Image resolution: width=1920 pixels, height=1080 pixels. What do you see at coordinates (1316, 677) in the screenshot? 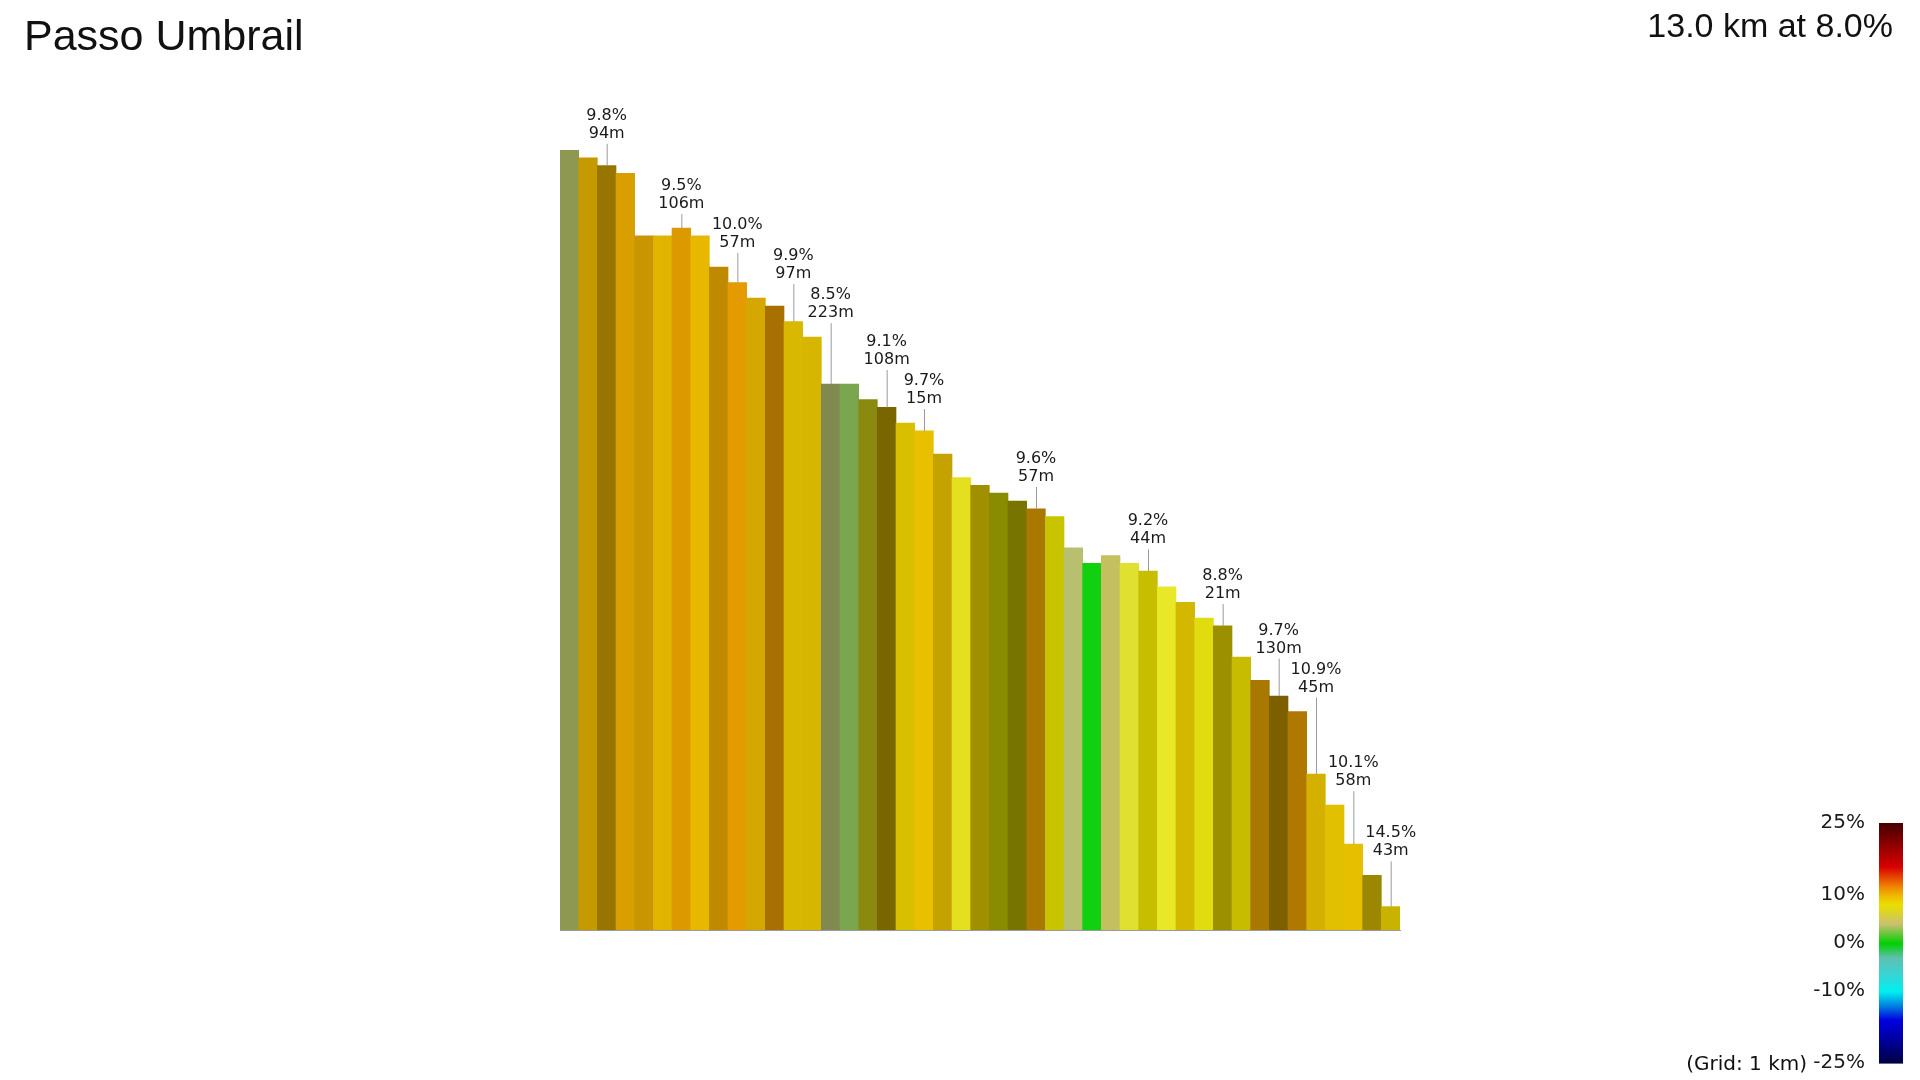
I see `annotation: 10.9% 45m` at bounding box center [1316, 677].